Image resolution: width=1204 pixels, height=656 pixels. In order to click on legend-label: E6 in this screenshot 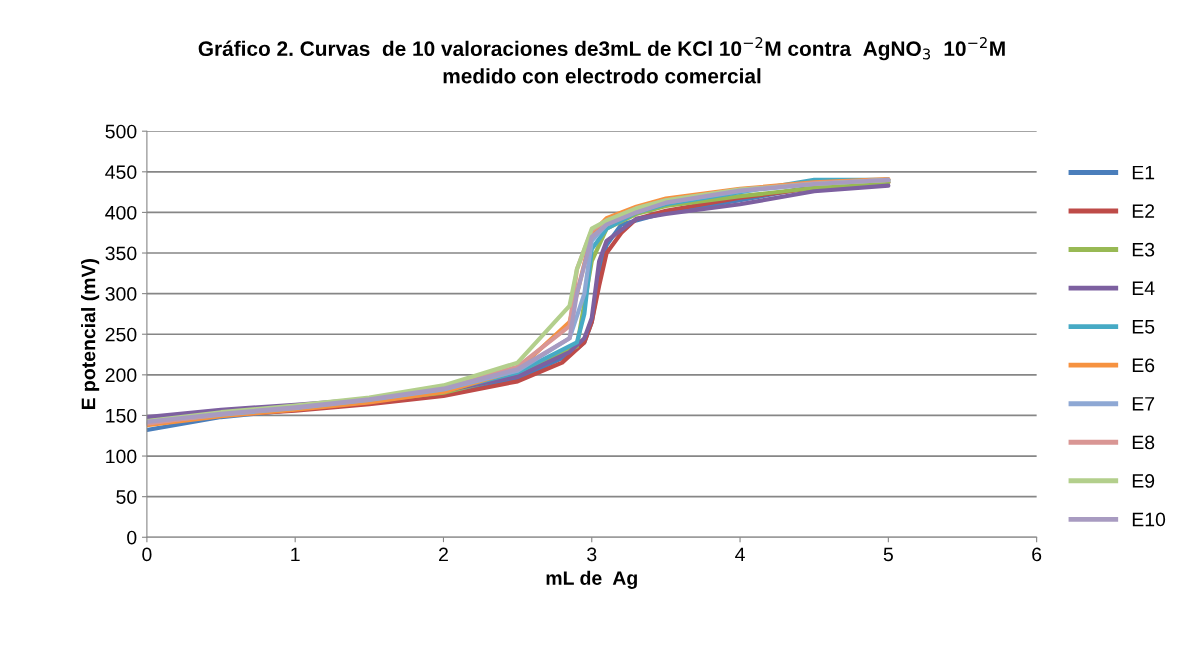, I will do `click(1143, 365)`.